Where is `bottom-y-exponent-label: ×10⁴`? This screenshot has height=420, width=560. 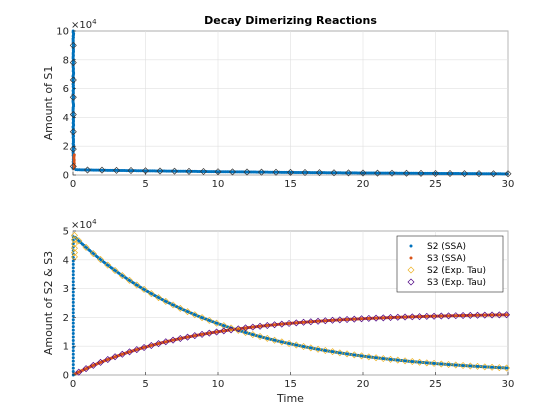 bottom-y-exponent-label: ×10⁴ is located at coordinates (84, 224).